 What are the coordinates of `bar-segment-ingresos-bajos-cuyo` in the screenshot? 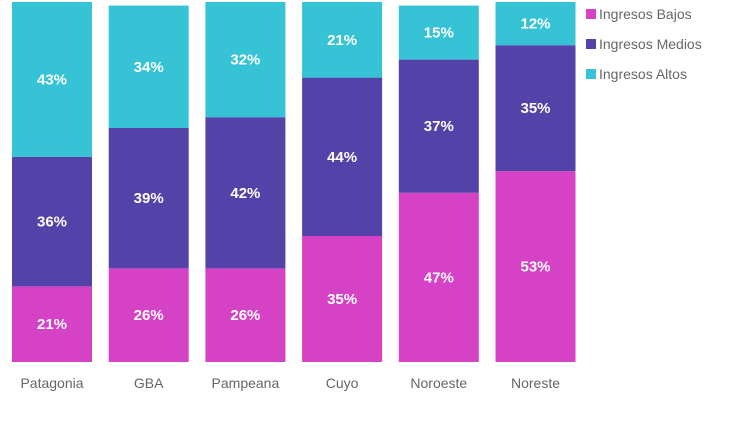 It's located at (342, 299).